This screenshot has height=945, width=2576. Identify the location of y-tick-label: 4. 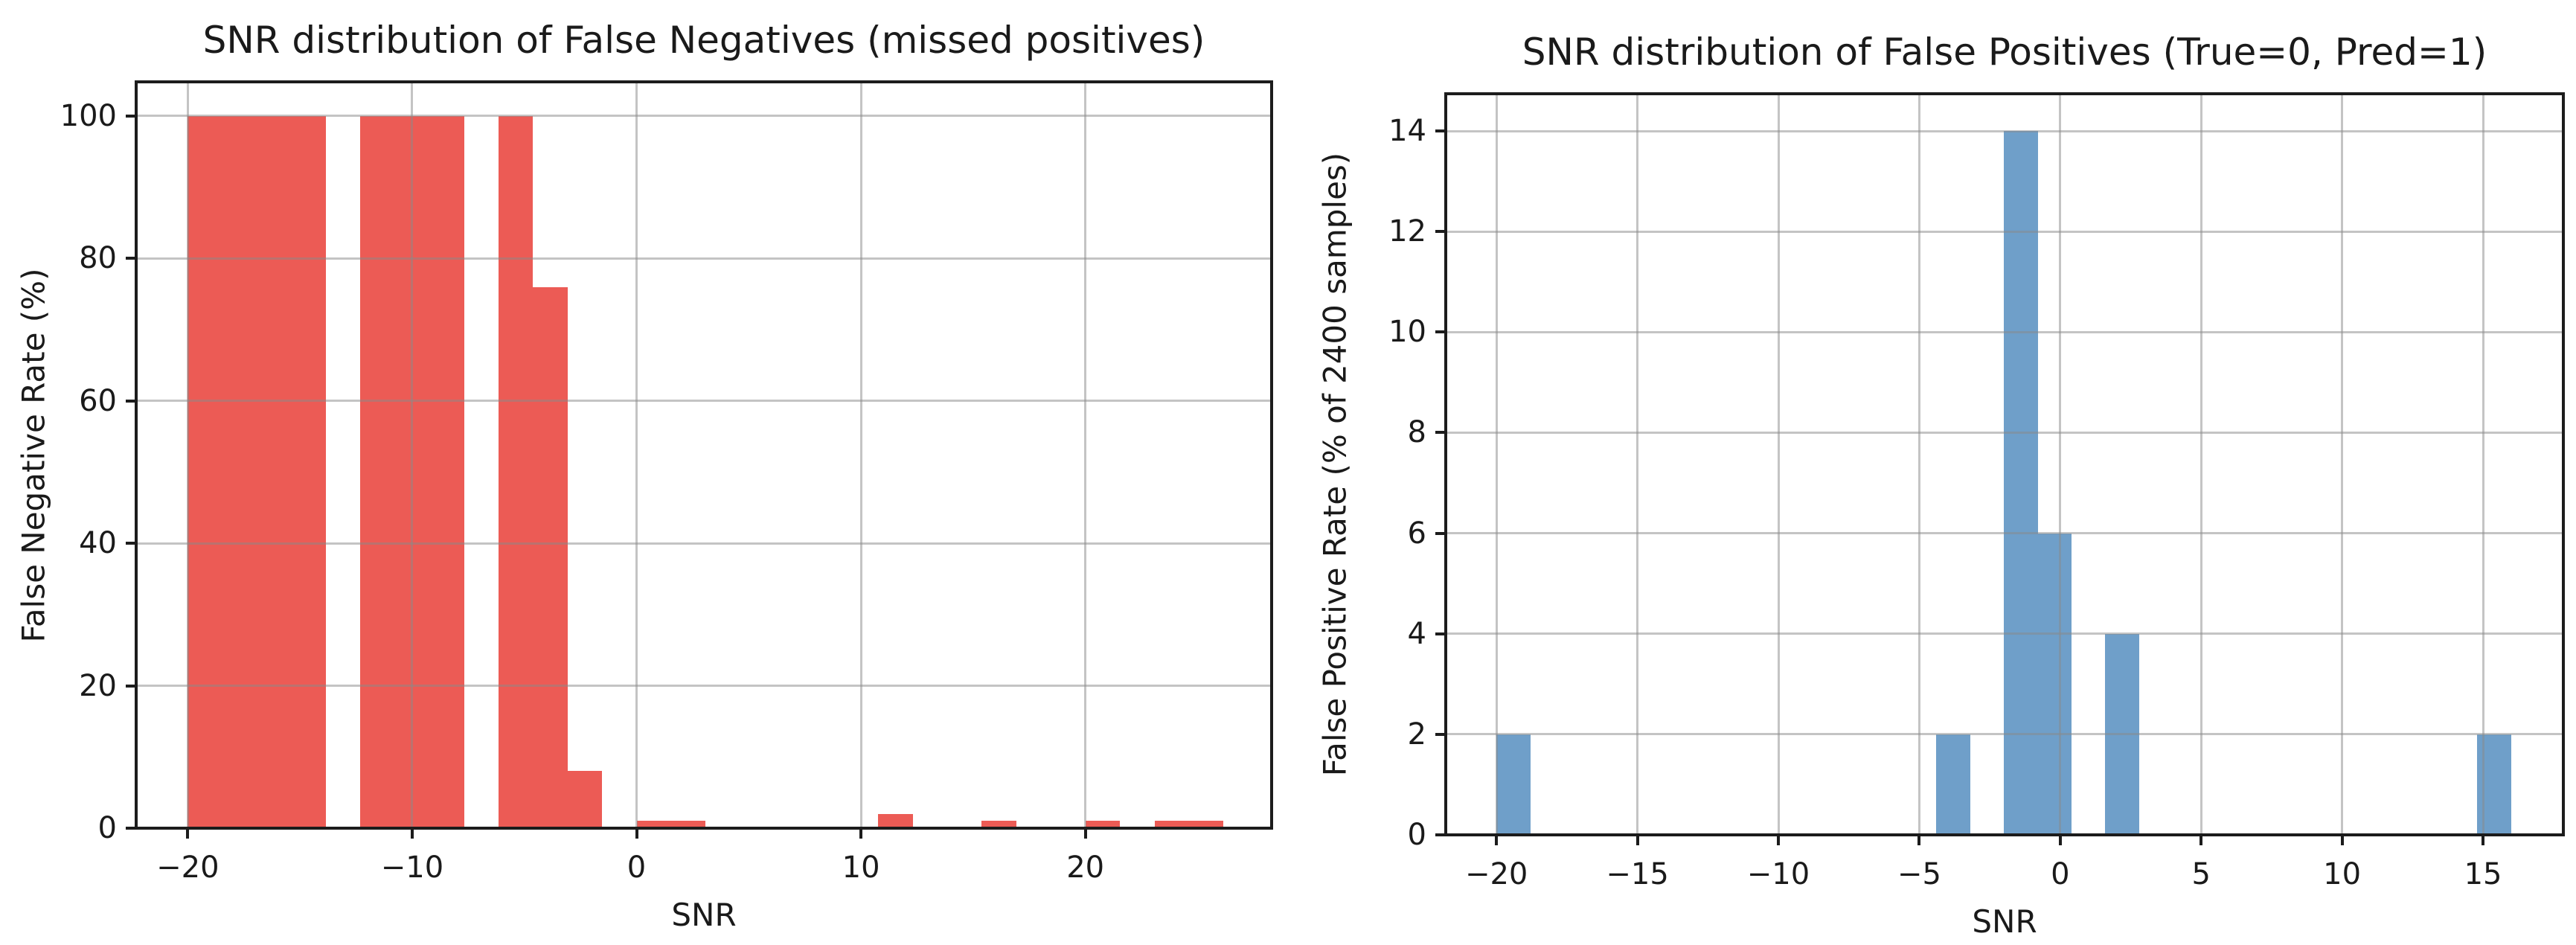
(1416, 634).